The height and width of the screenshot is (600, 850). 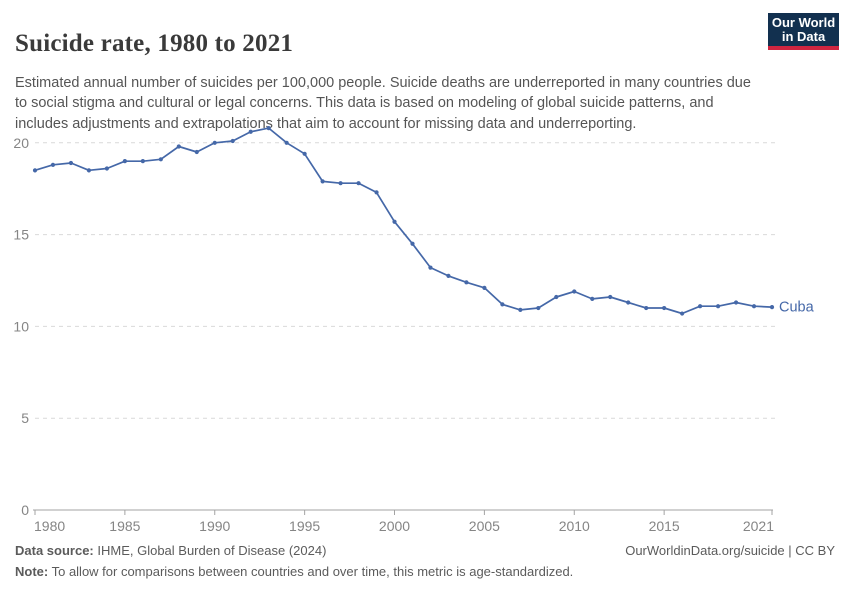 I want to click on data-source-label: Data source:, so click(x=54, y=550).